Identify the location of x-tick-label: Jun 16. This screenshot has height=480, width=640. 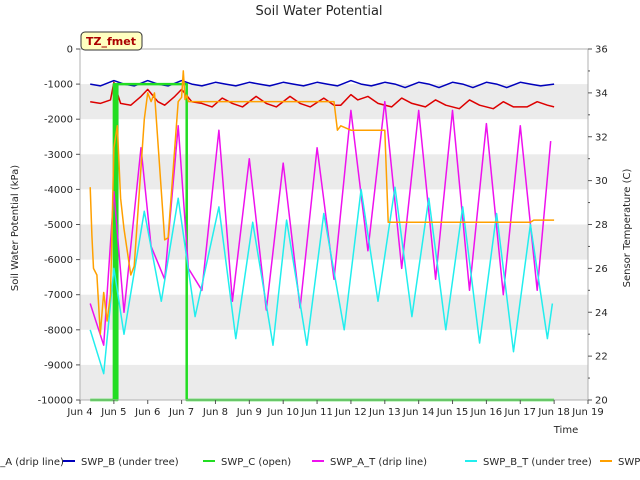
(486, 412).